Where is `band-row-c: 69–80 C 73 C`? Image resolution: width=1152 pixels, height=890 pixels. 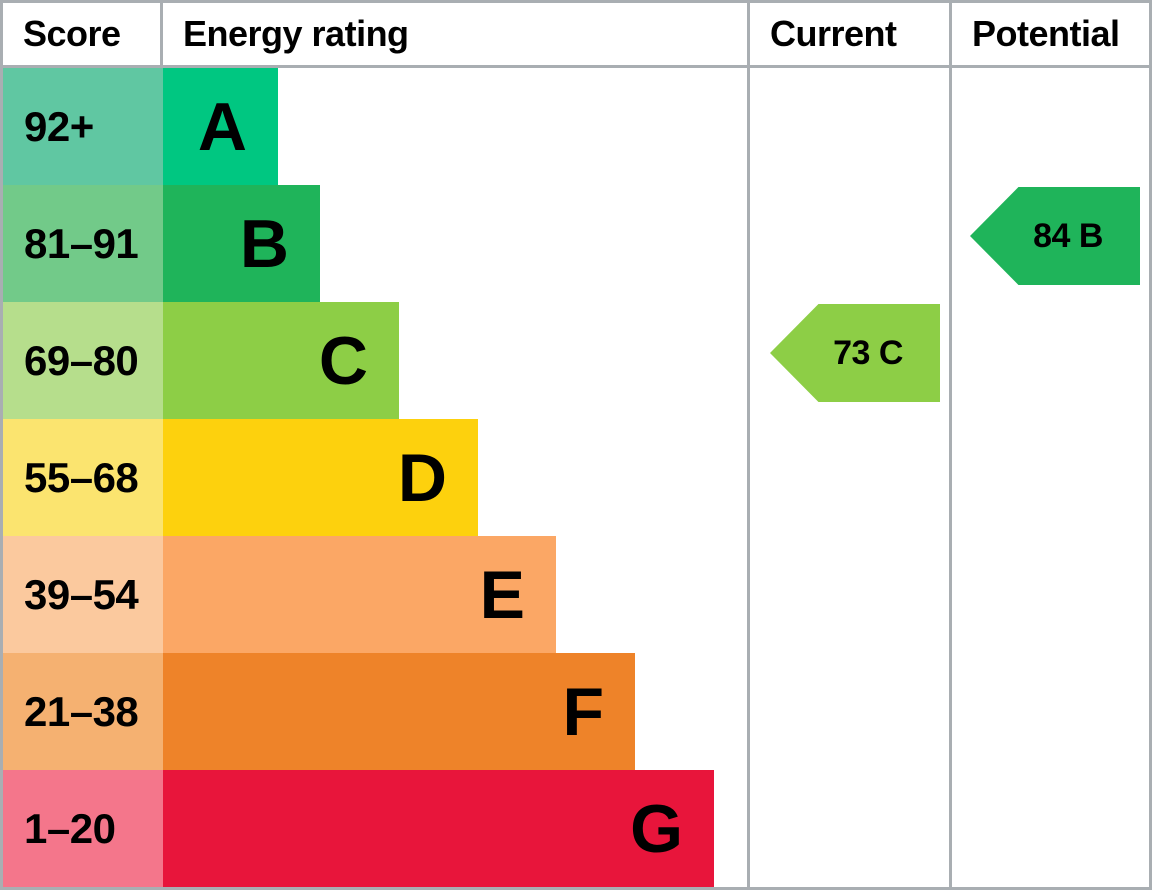 band-row-c: 69–80 C 73 C is located at coordinates (576, 360).